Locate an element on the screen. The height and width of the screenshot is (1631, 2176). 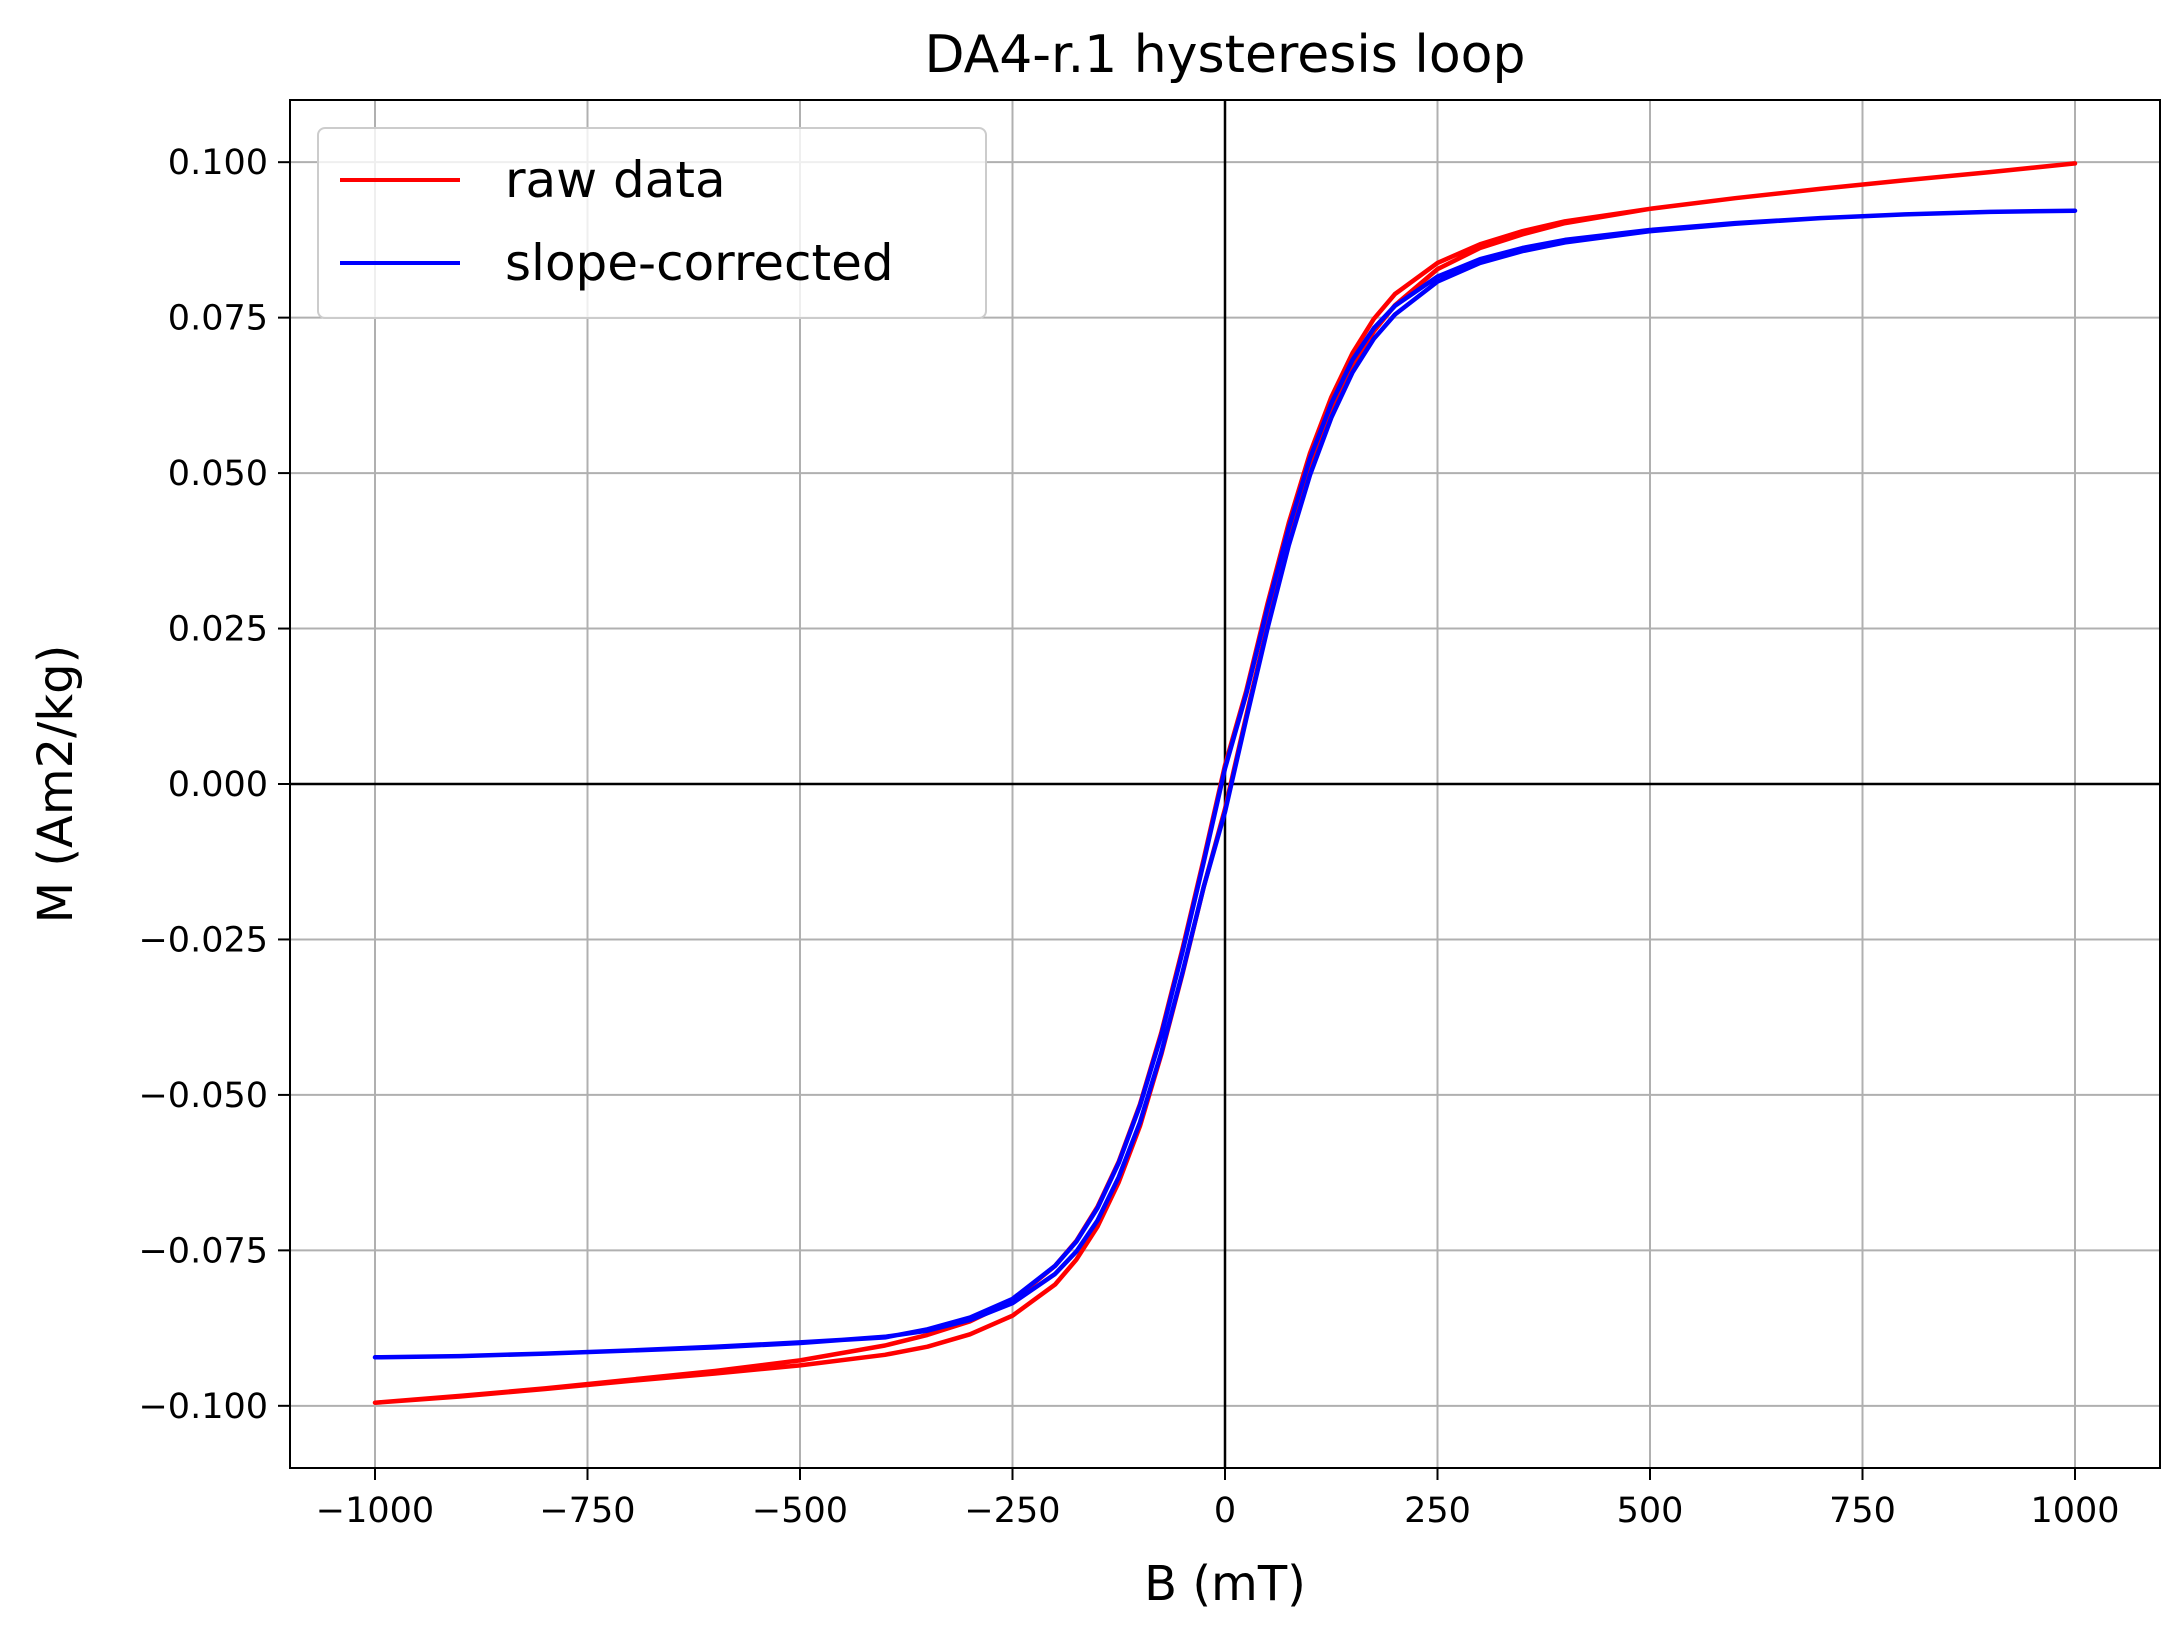
y-tick-label: 0.025 is located at coordinates (218, 630).